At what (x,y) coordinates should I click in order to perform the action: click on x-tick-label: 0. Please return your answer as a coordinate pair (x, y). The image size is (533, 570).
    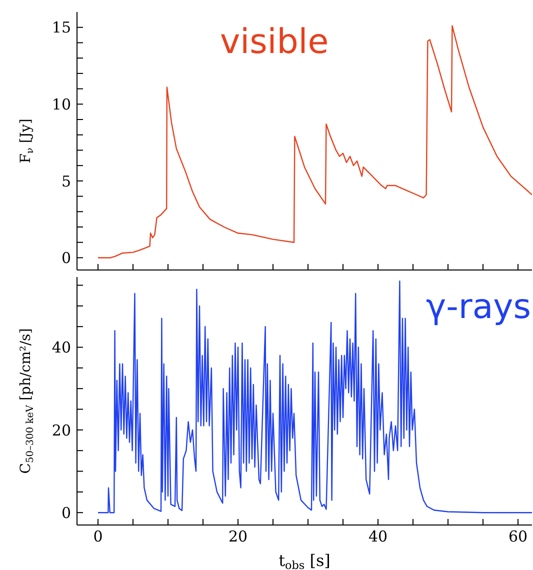
    Looking at the image, I should click on (98, 537).